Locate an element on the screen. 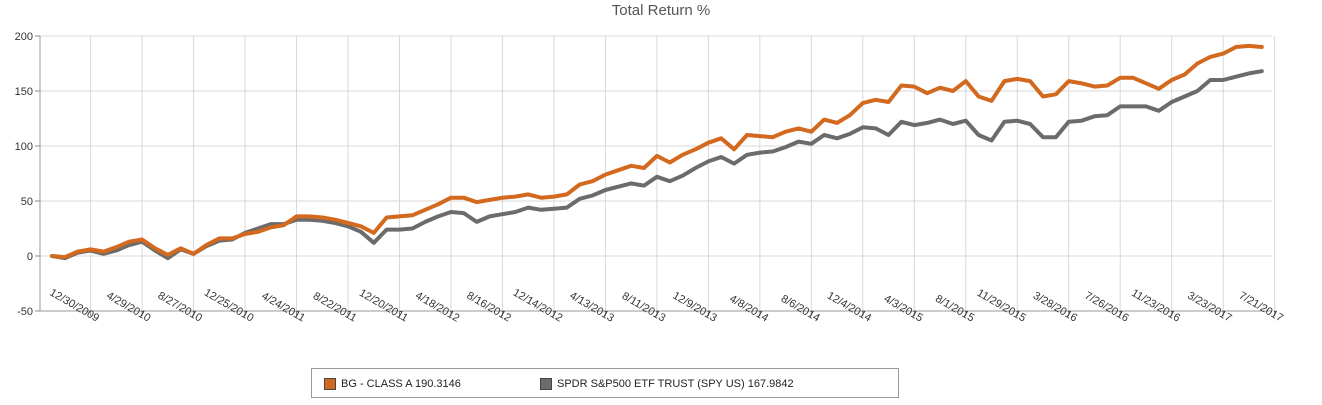 This screenshot has width=1322, height=405. x-tick-label: 12/9/2013 is located at coordinates (694, 307).